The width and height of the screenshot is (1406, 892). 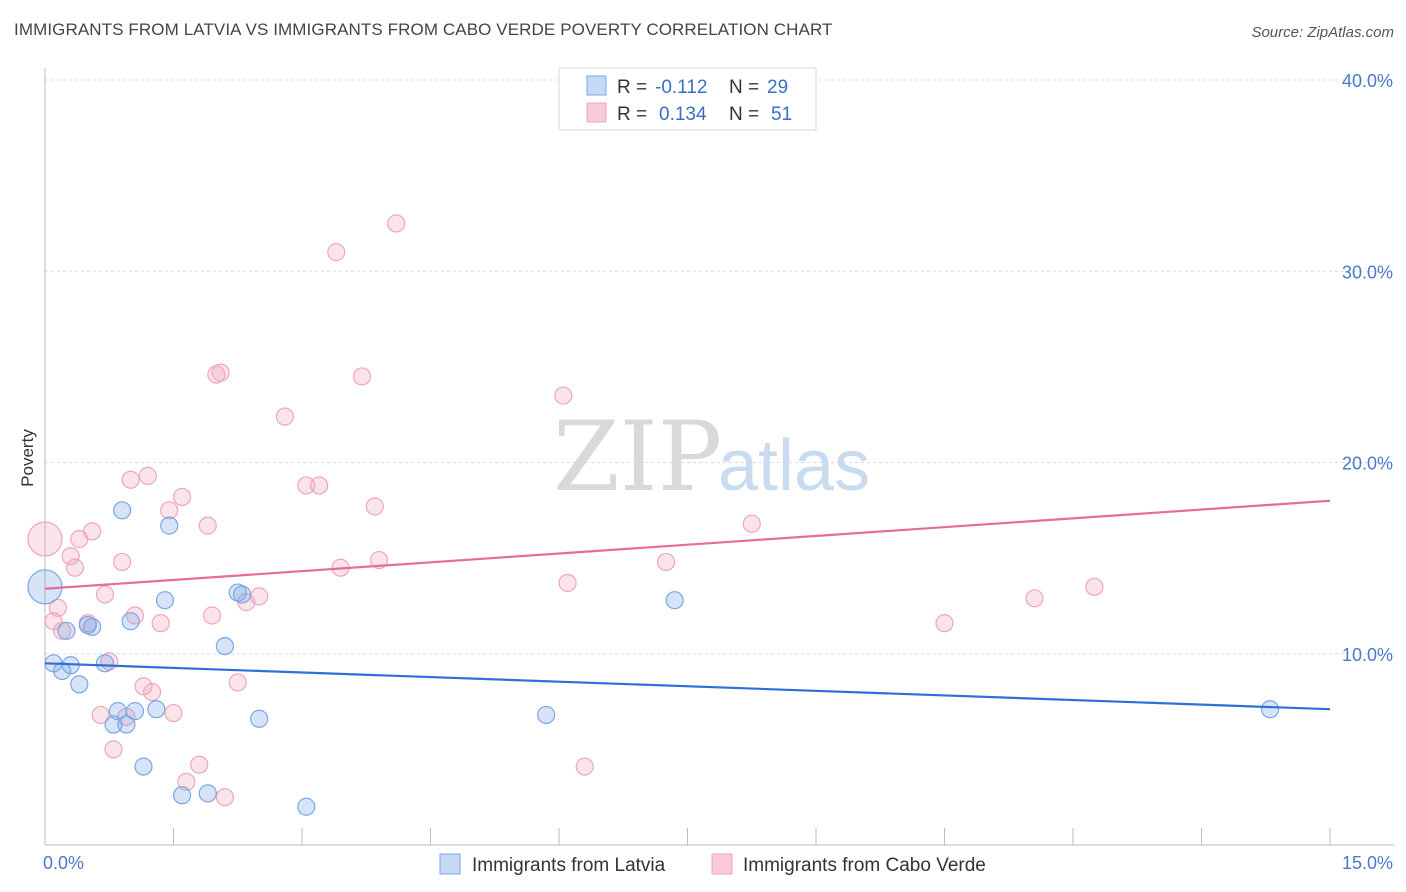 I want to click on bottom-legend-label-latvia: Immigrants from Latvia, so click(x=569, y=865).